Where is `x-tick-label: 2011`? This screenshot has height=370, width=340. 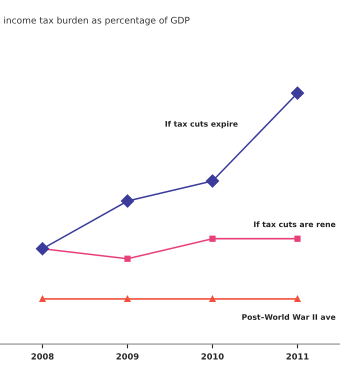
x-tick-label: 2011 is located at coordinates (297, 356).